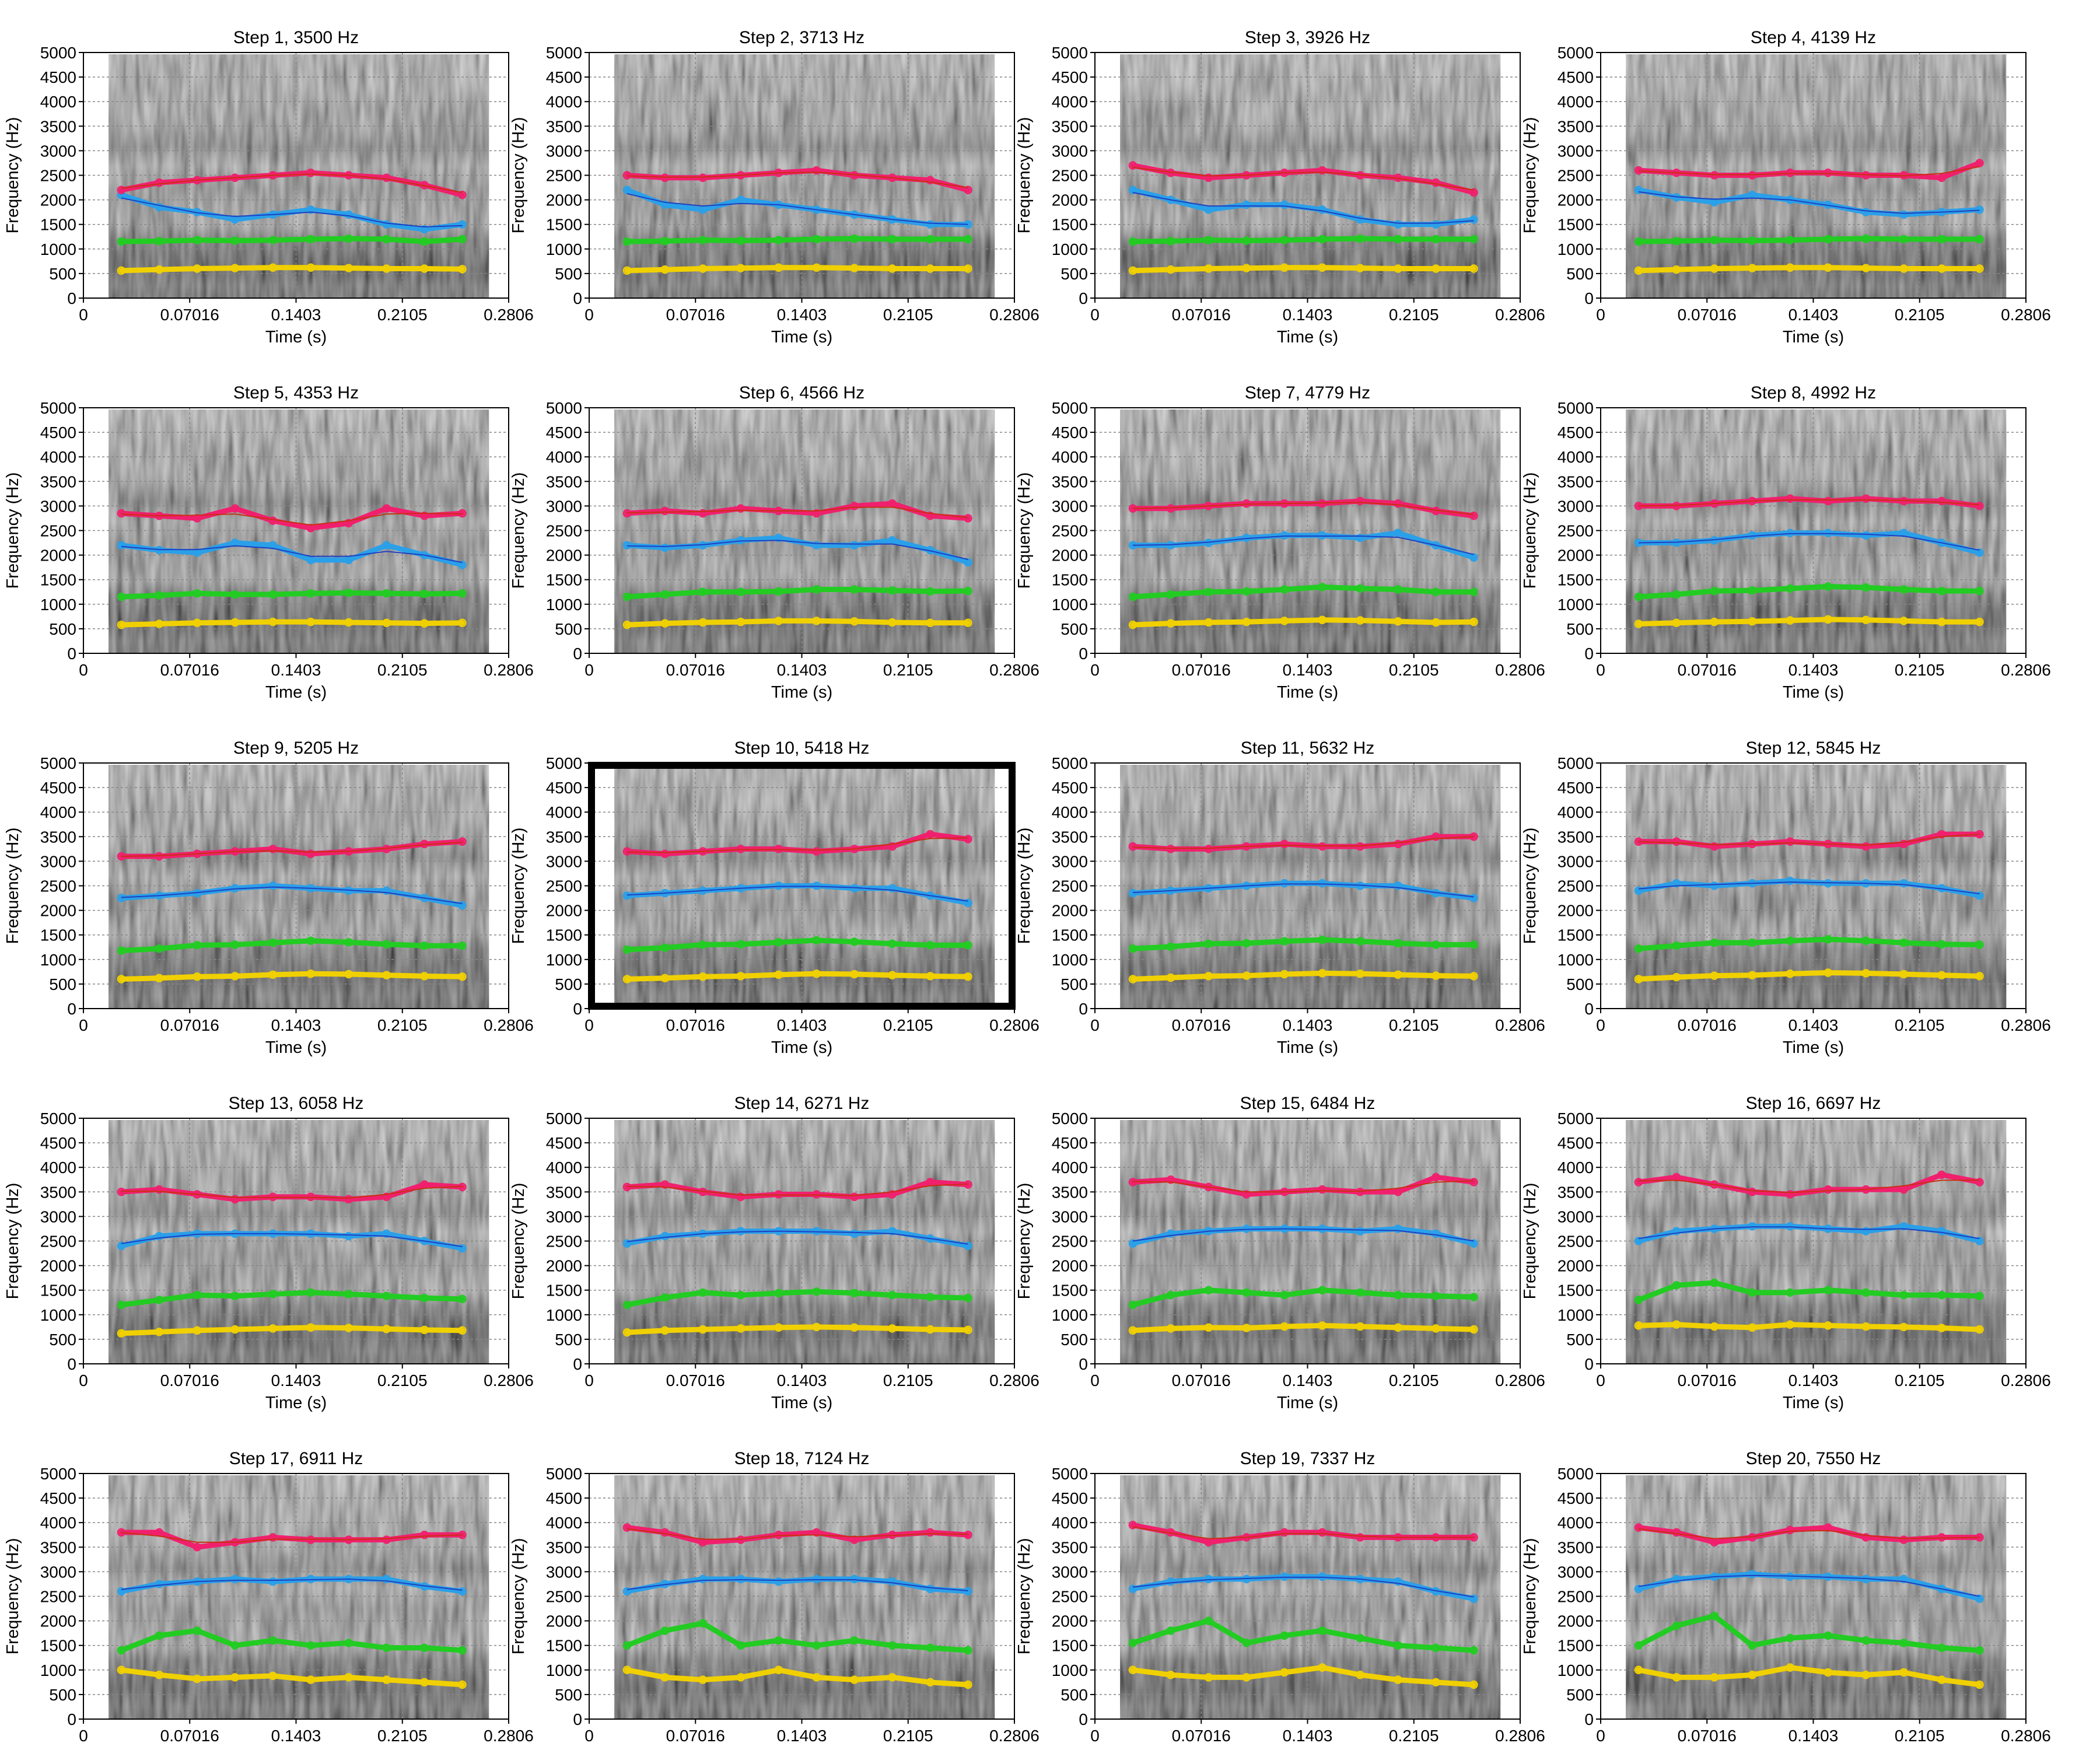  Describe the element at coordinates (568, 1695) in the screenshot. I see `y-tick-label: 500` at that location.